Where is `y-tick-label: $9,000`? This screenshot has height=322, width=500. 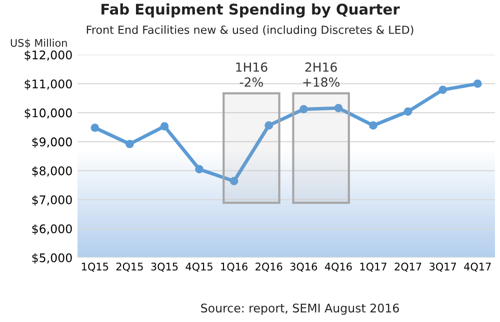
y-tick-label: $9,000 is located at coordinates (52, 142).